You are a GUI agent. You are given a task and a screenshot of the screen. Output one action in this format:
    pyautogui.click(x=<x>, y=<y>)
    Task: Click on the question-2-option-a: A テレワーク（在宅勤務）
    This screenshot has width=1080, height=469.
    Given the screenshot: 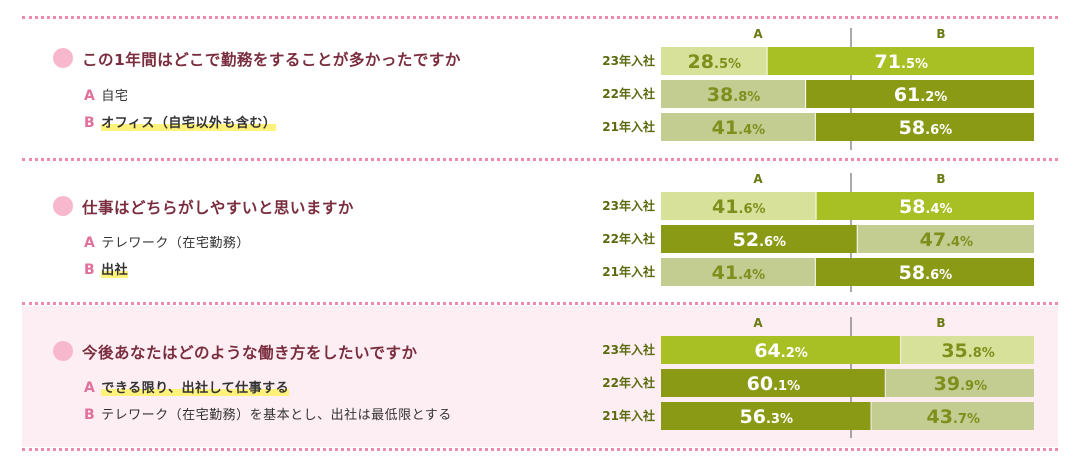 What is the action you would take?
    pyautogui.click(x=167, y=241)
    